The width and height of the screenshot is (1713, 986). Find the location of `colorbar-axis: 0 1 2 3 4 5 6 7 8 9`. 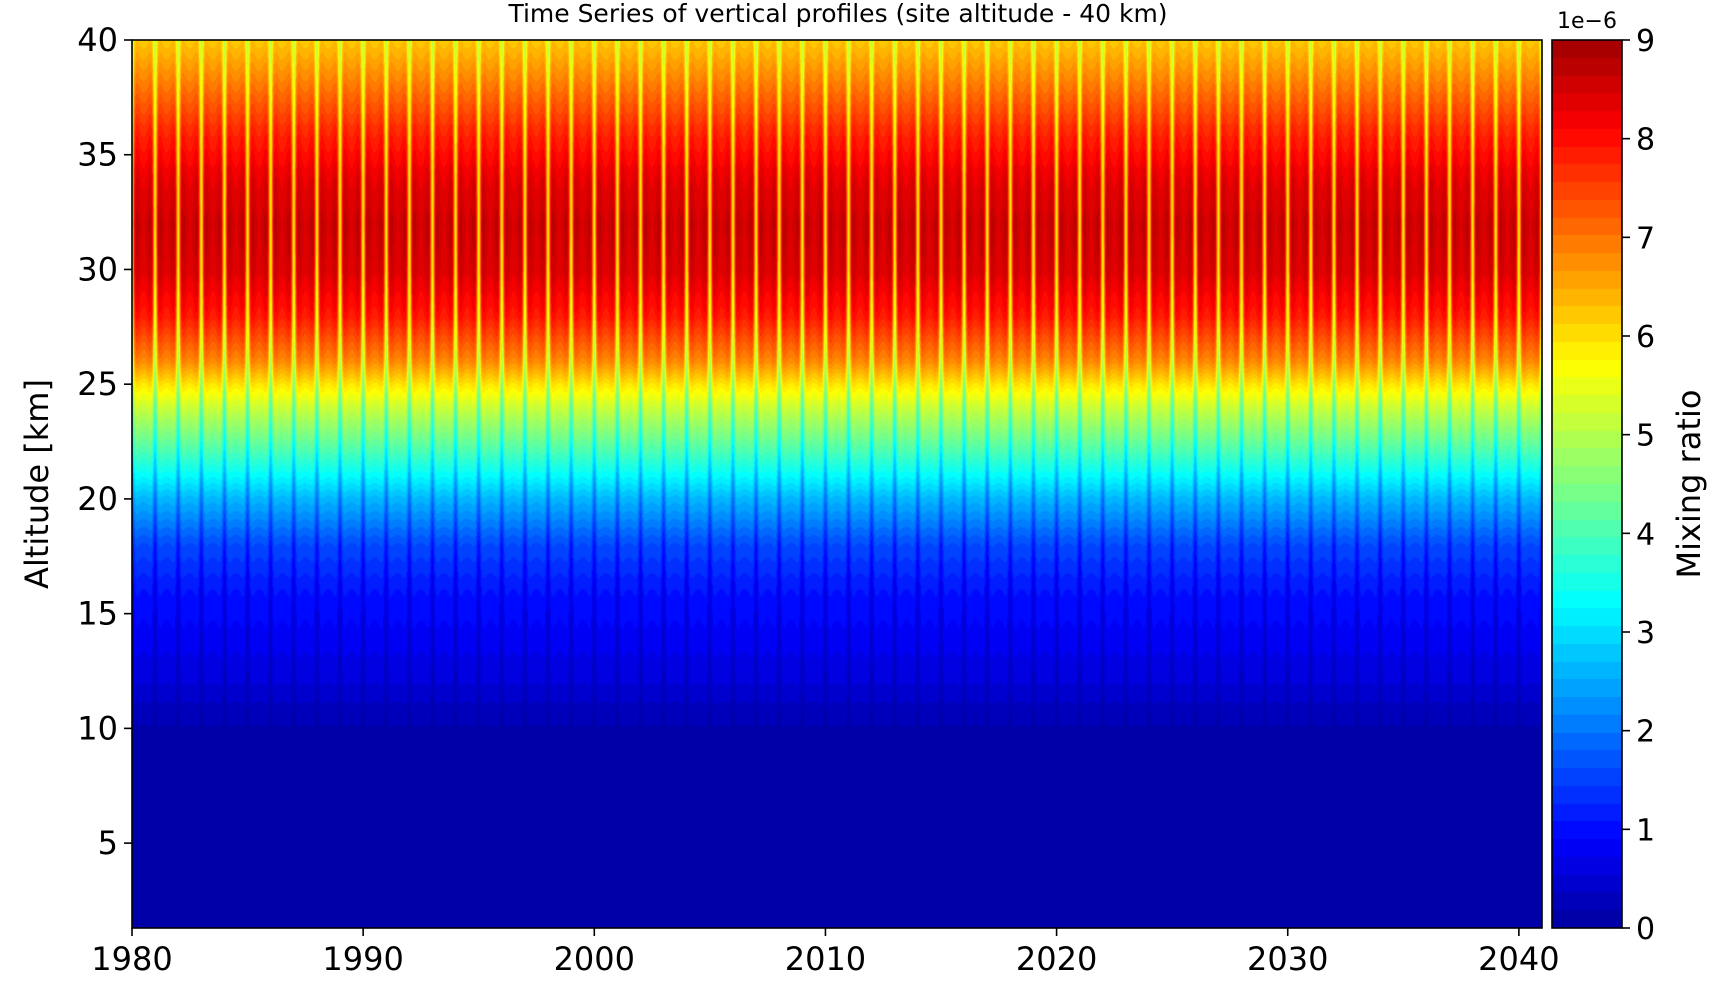

colorbar-axis: 0 1 2 3 4 5 6 7 8 9 is located at coordinates (1638, 485).